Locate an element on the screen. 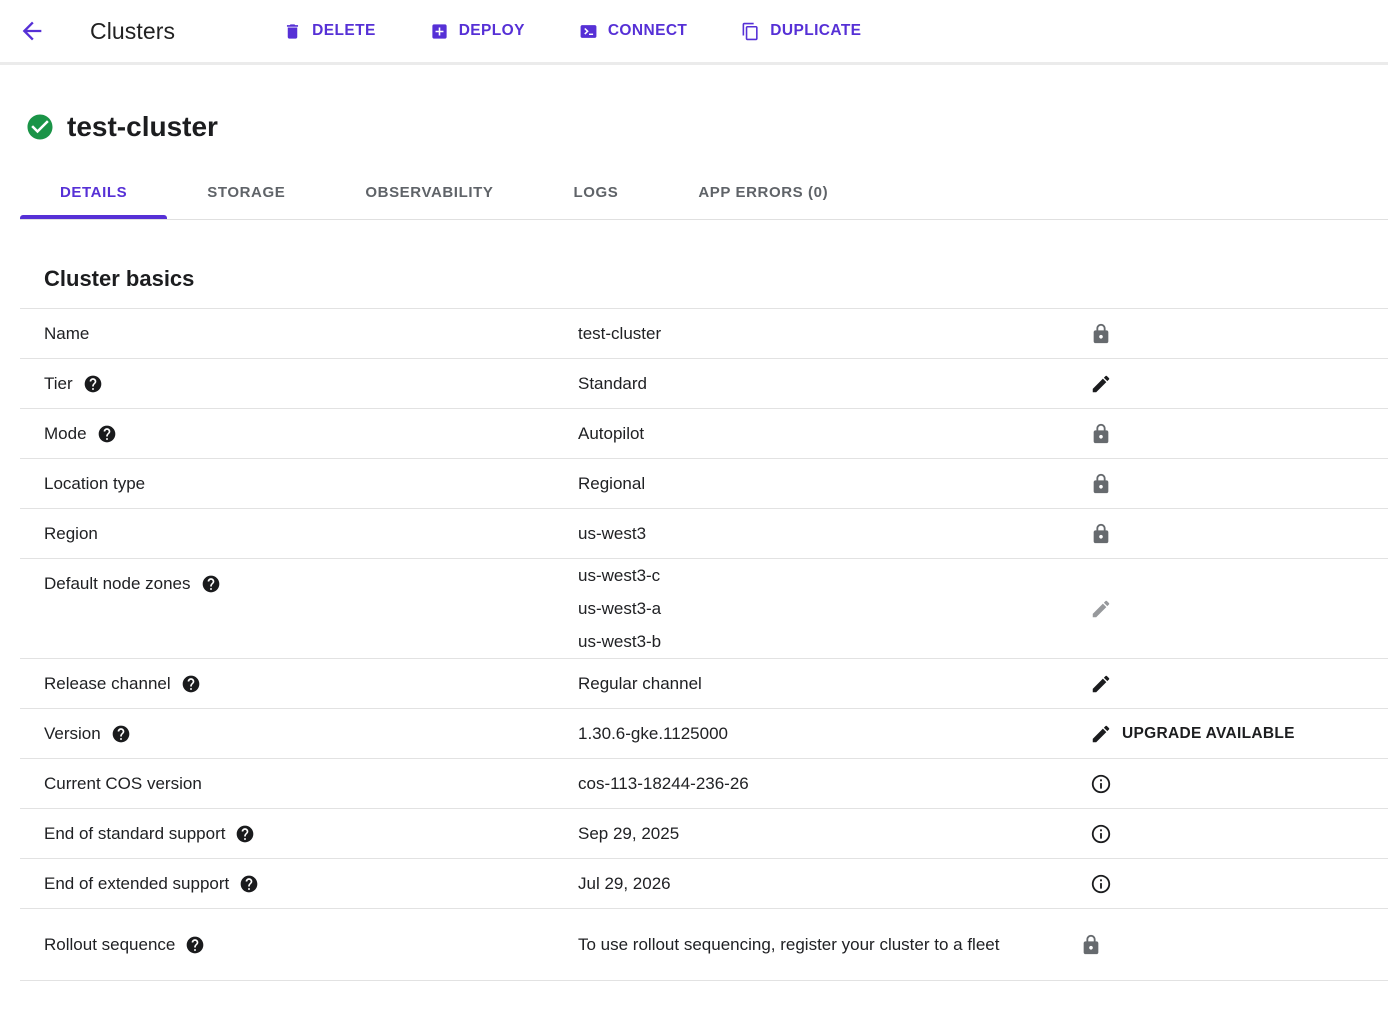 The height and width of the screenshot is (1030, 1388). table-row-end-standard-support: End of standard support Sep 29, 2025 is located at coordinates (704, 833).